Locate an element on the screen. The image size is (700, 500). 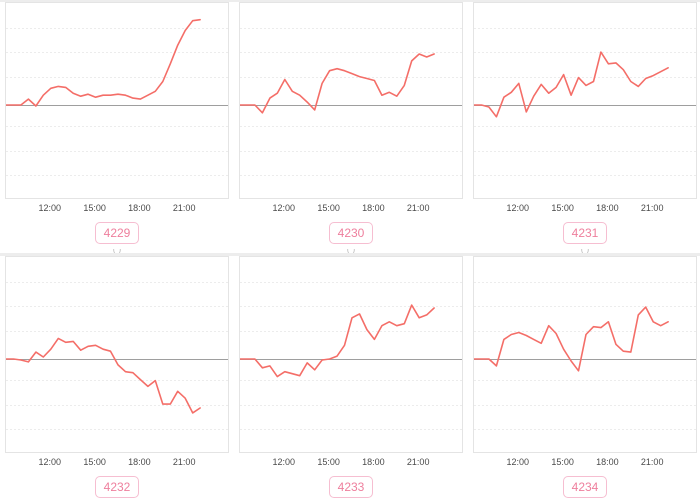
row-divider-top is located at coordinates (350, 1).